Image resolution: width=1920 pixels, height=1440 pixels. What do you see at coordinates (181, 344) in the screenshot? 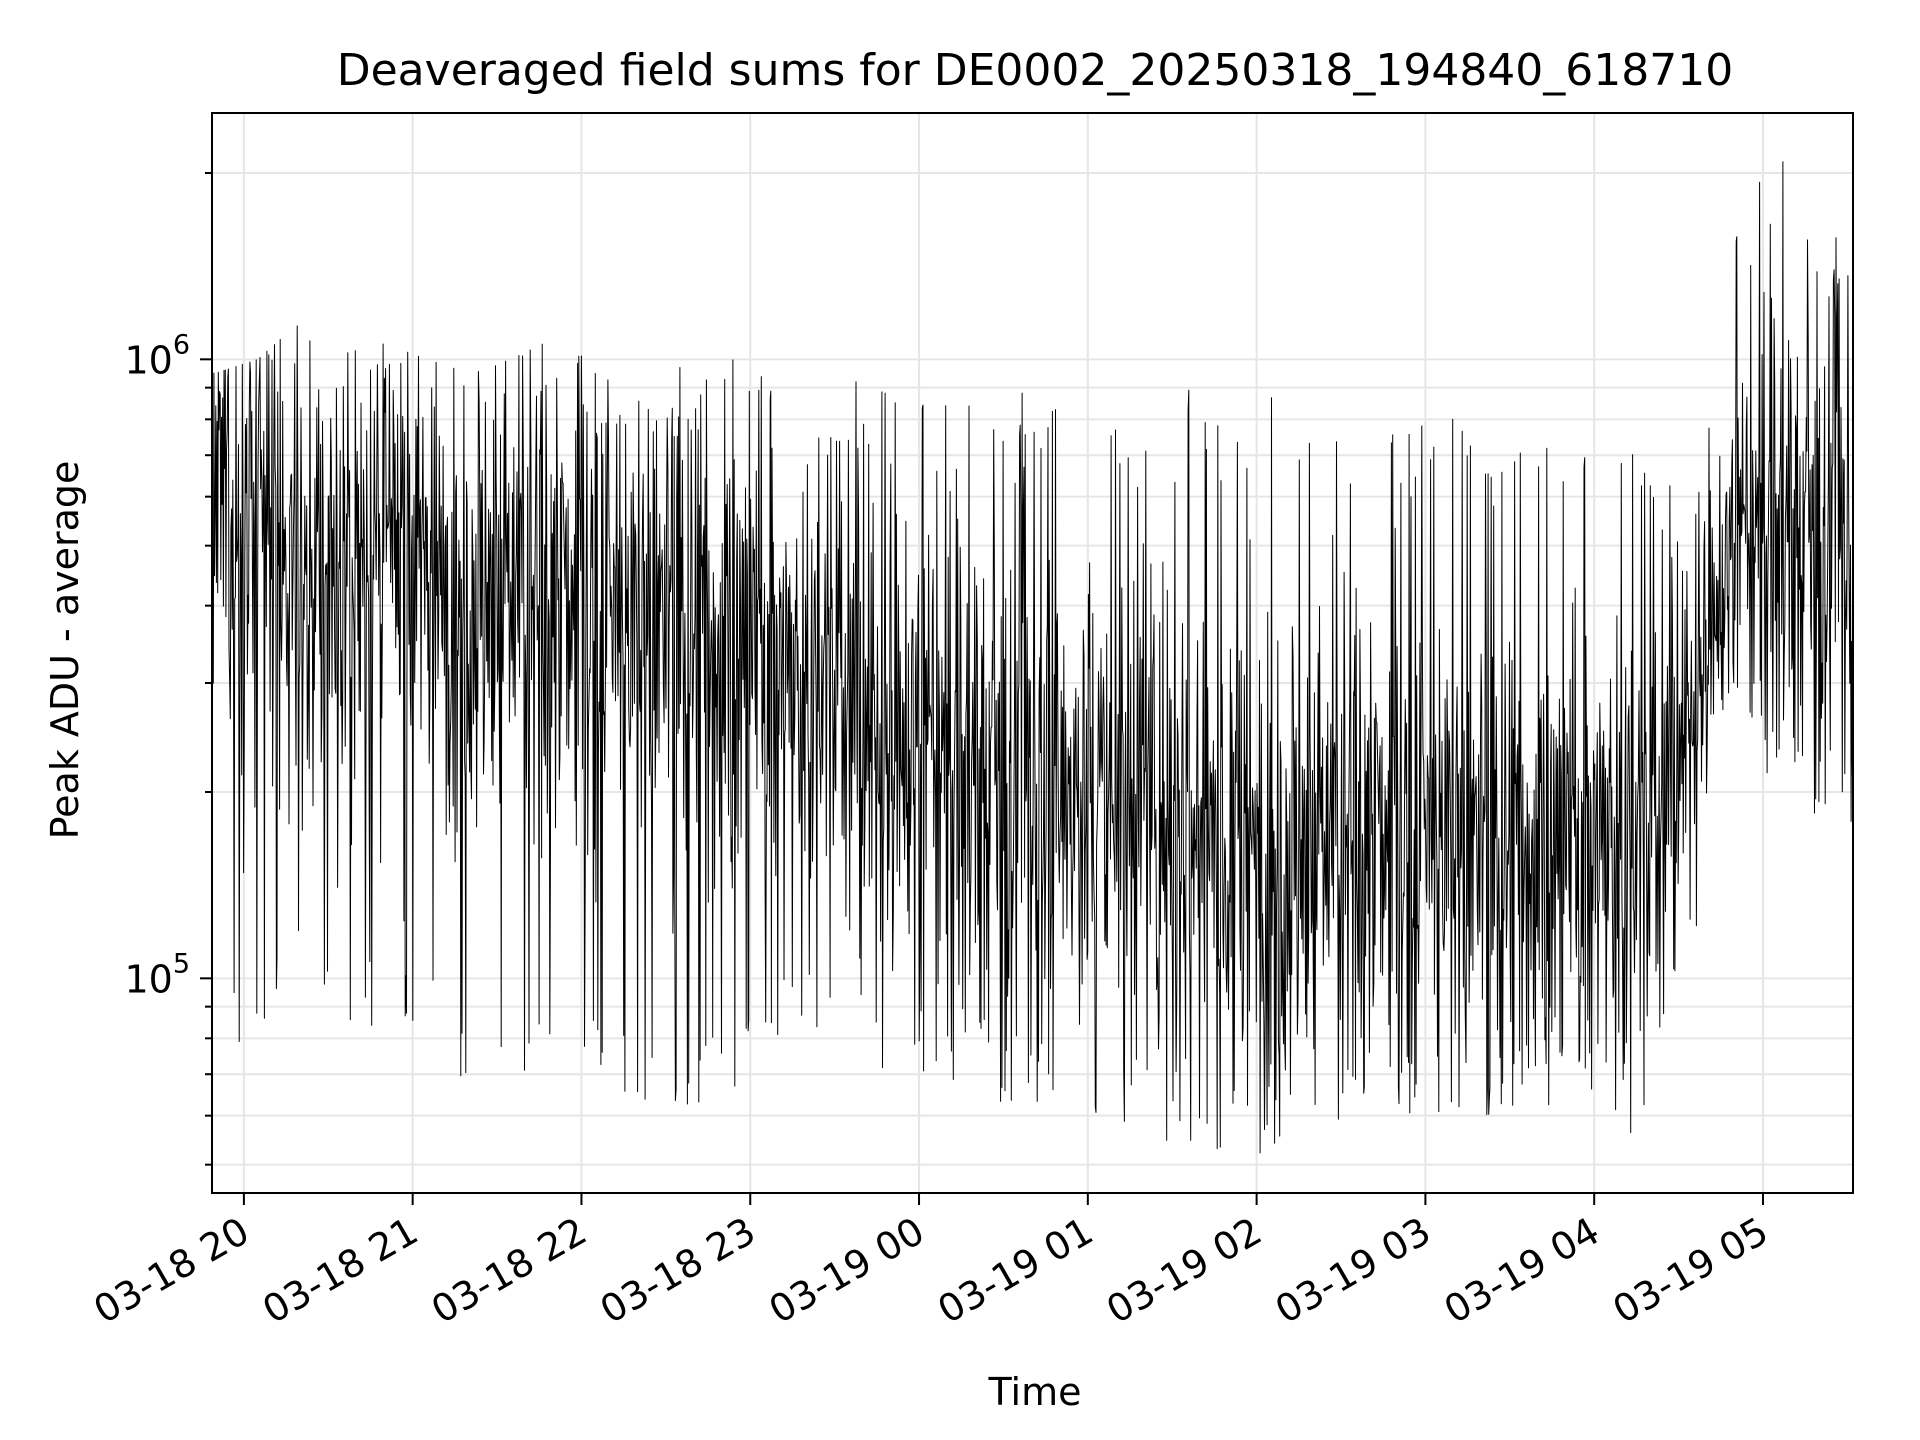
I see `y-tick-exponent: 6` at bounding box center [181, 344].